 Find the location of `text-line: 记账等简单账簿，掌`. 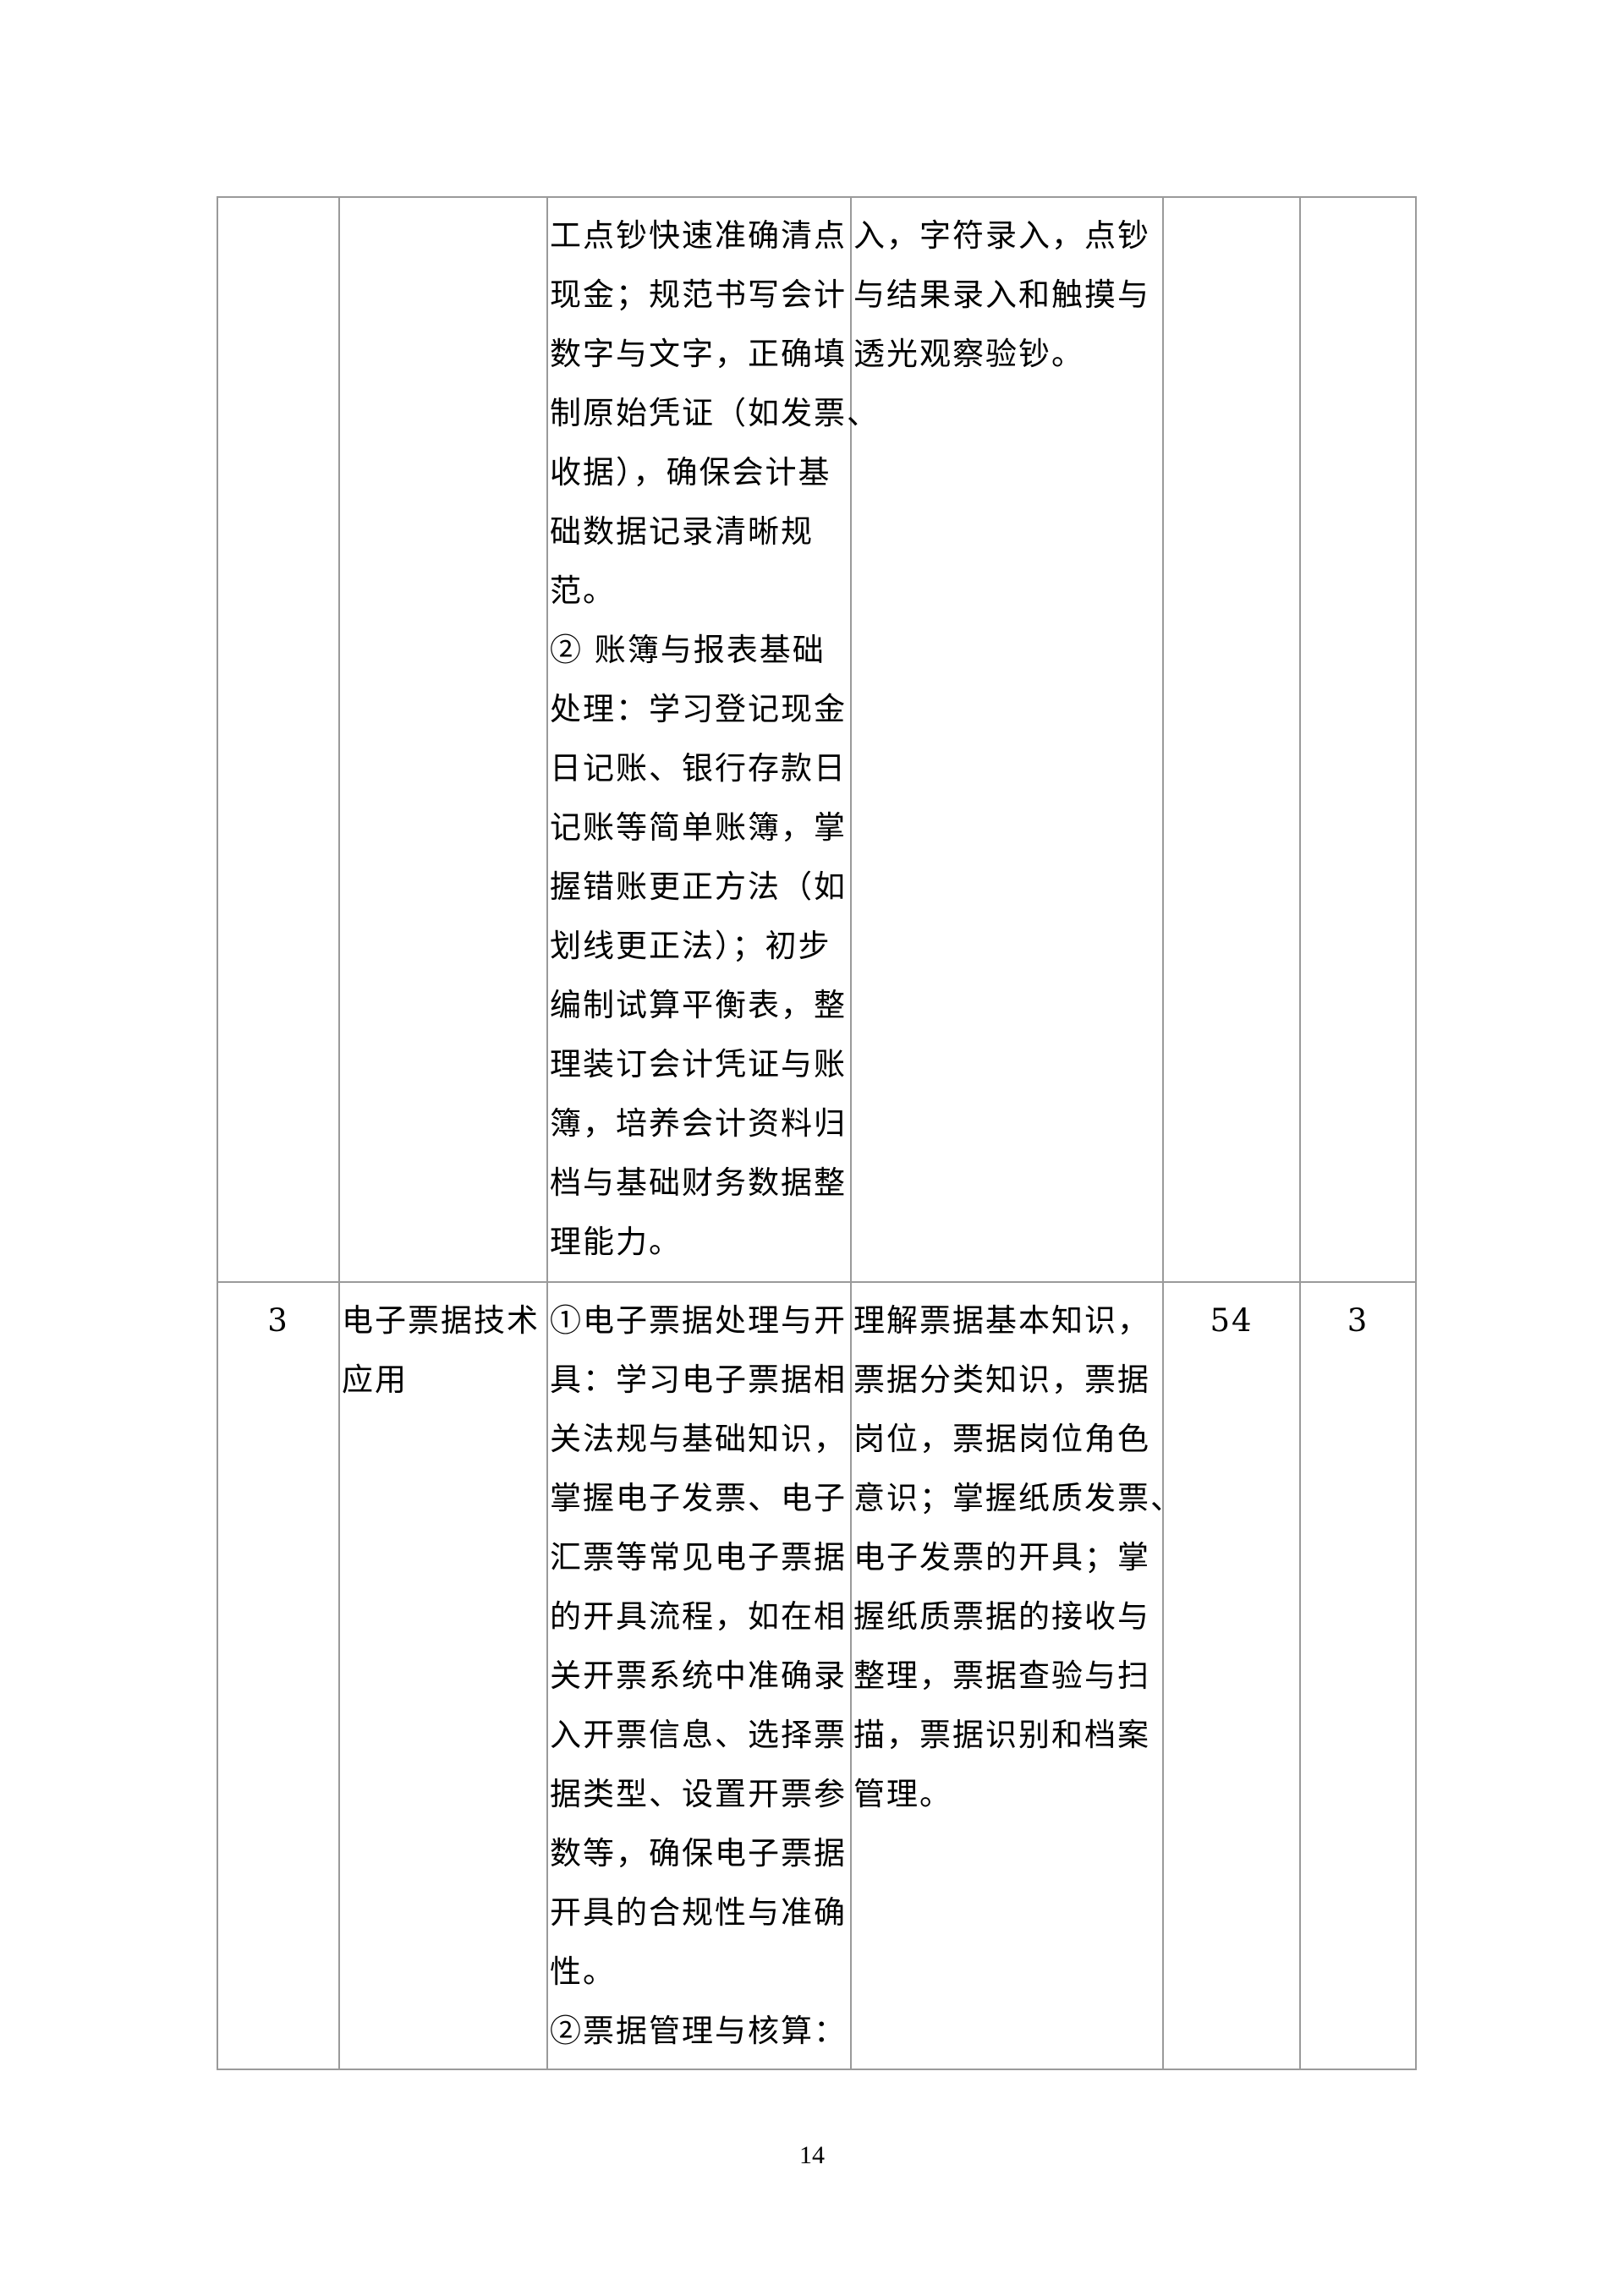

text-line: 记账等简单账簿，掌 is located at coordinates (698, 828).